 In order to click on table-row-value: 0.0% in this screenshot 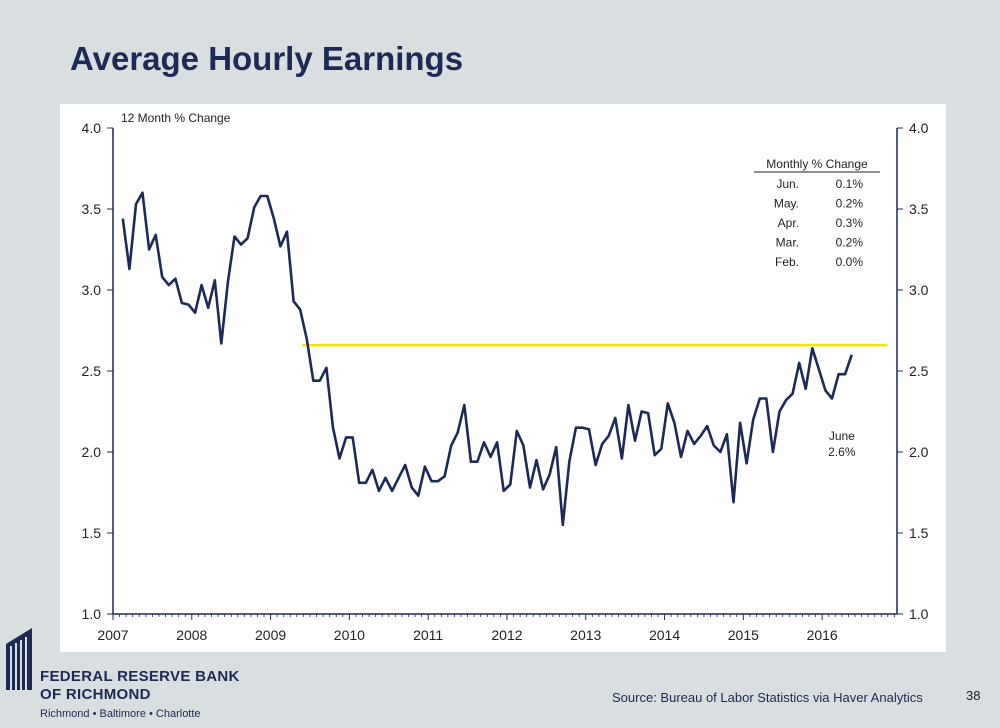, I will do `click(850, 262)`.